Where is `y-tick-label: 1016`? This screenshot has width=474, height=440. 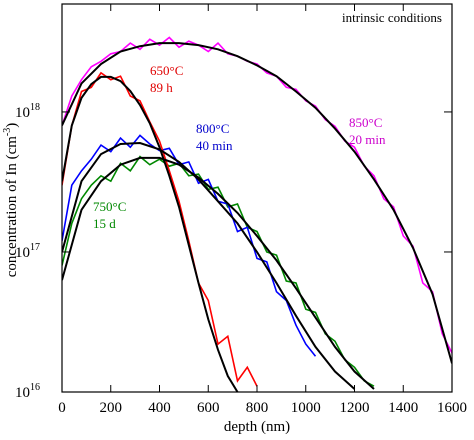
y-tick-label: 1016 is located at coordinates (27, 391).